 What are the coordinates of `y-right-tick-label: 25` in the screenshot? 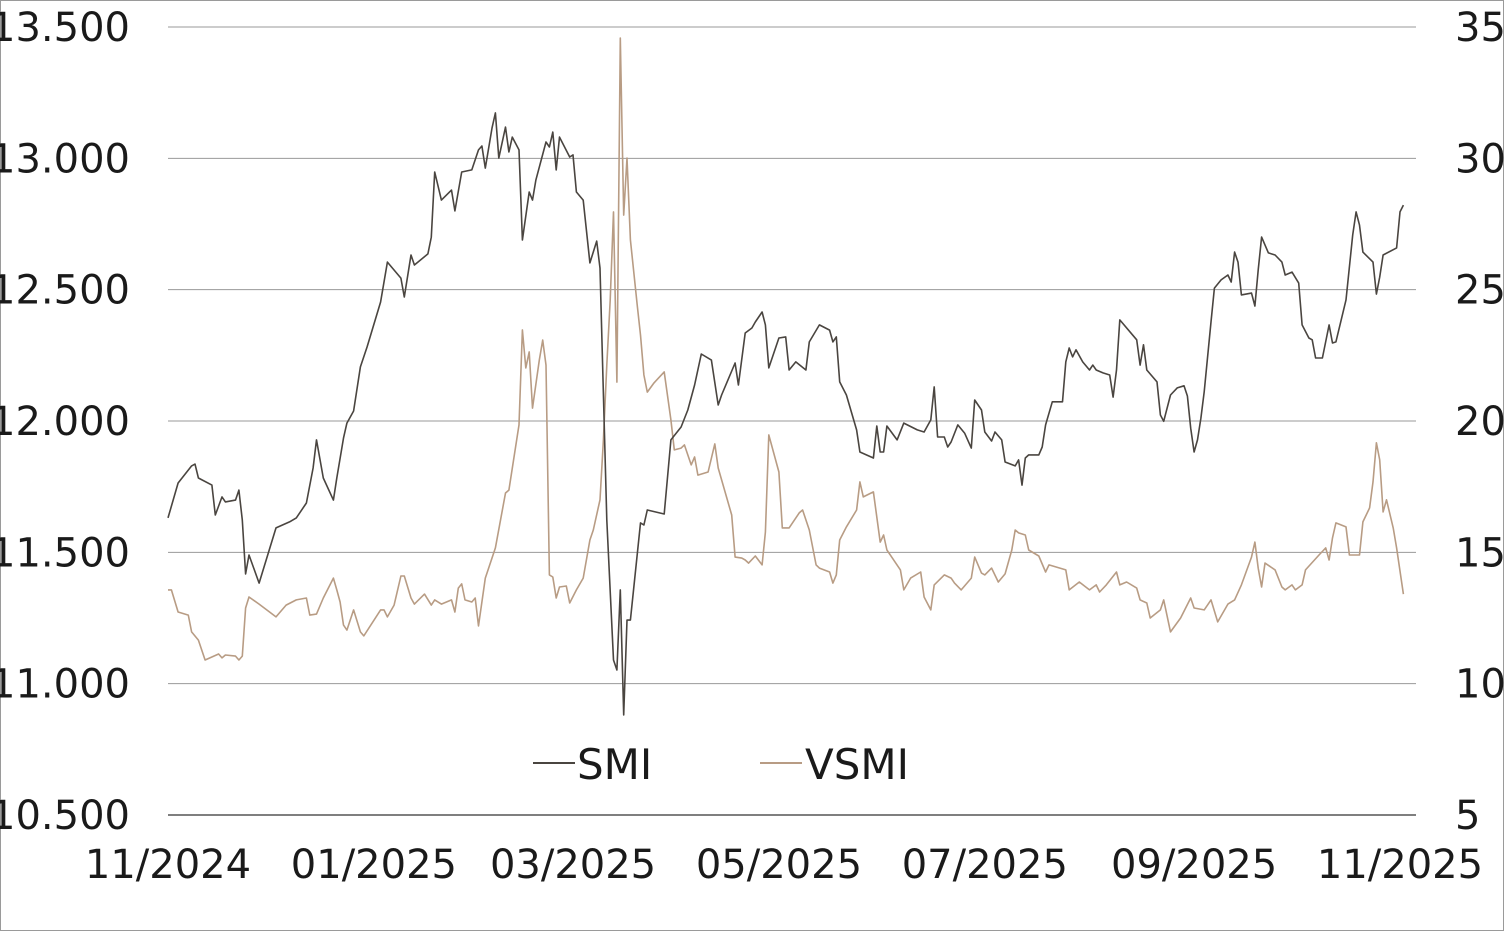 It's located at (1479, 291).